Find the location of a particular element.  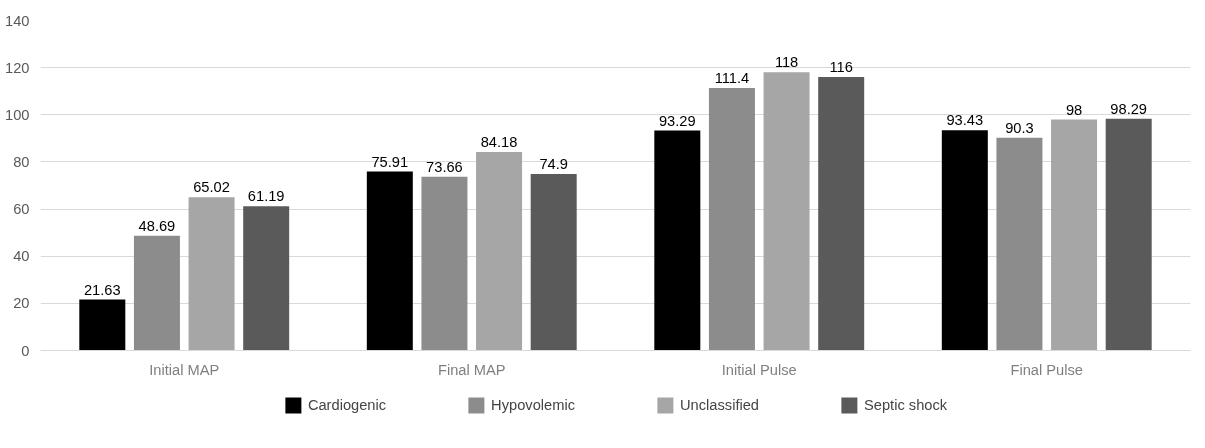

data-label: 118 is located at coordinates (786, 62).